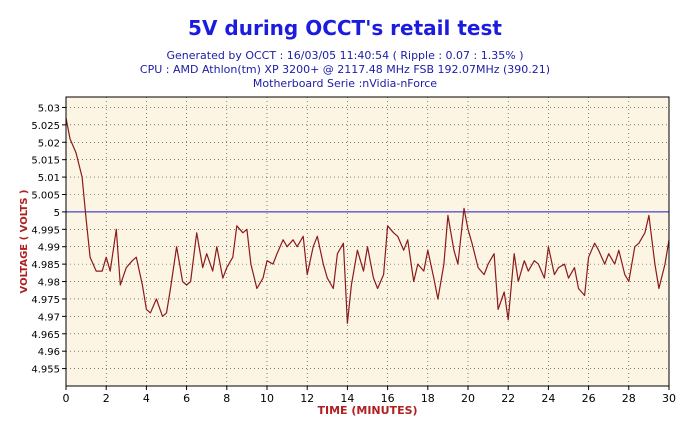 This screenshot has height=435, width=690. What do you see at coordinates (45, 195) in the screenshot?
I see `y-tick-label: 5.005` at bounding box center [45, 195].